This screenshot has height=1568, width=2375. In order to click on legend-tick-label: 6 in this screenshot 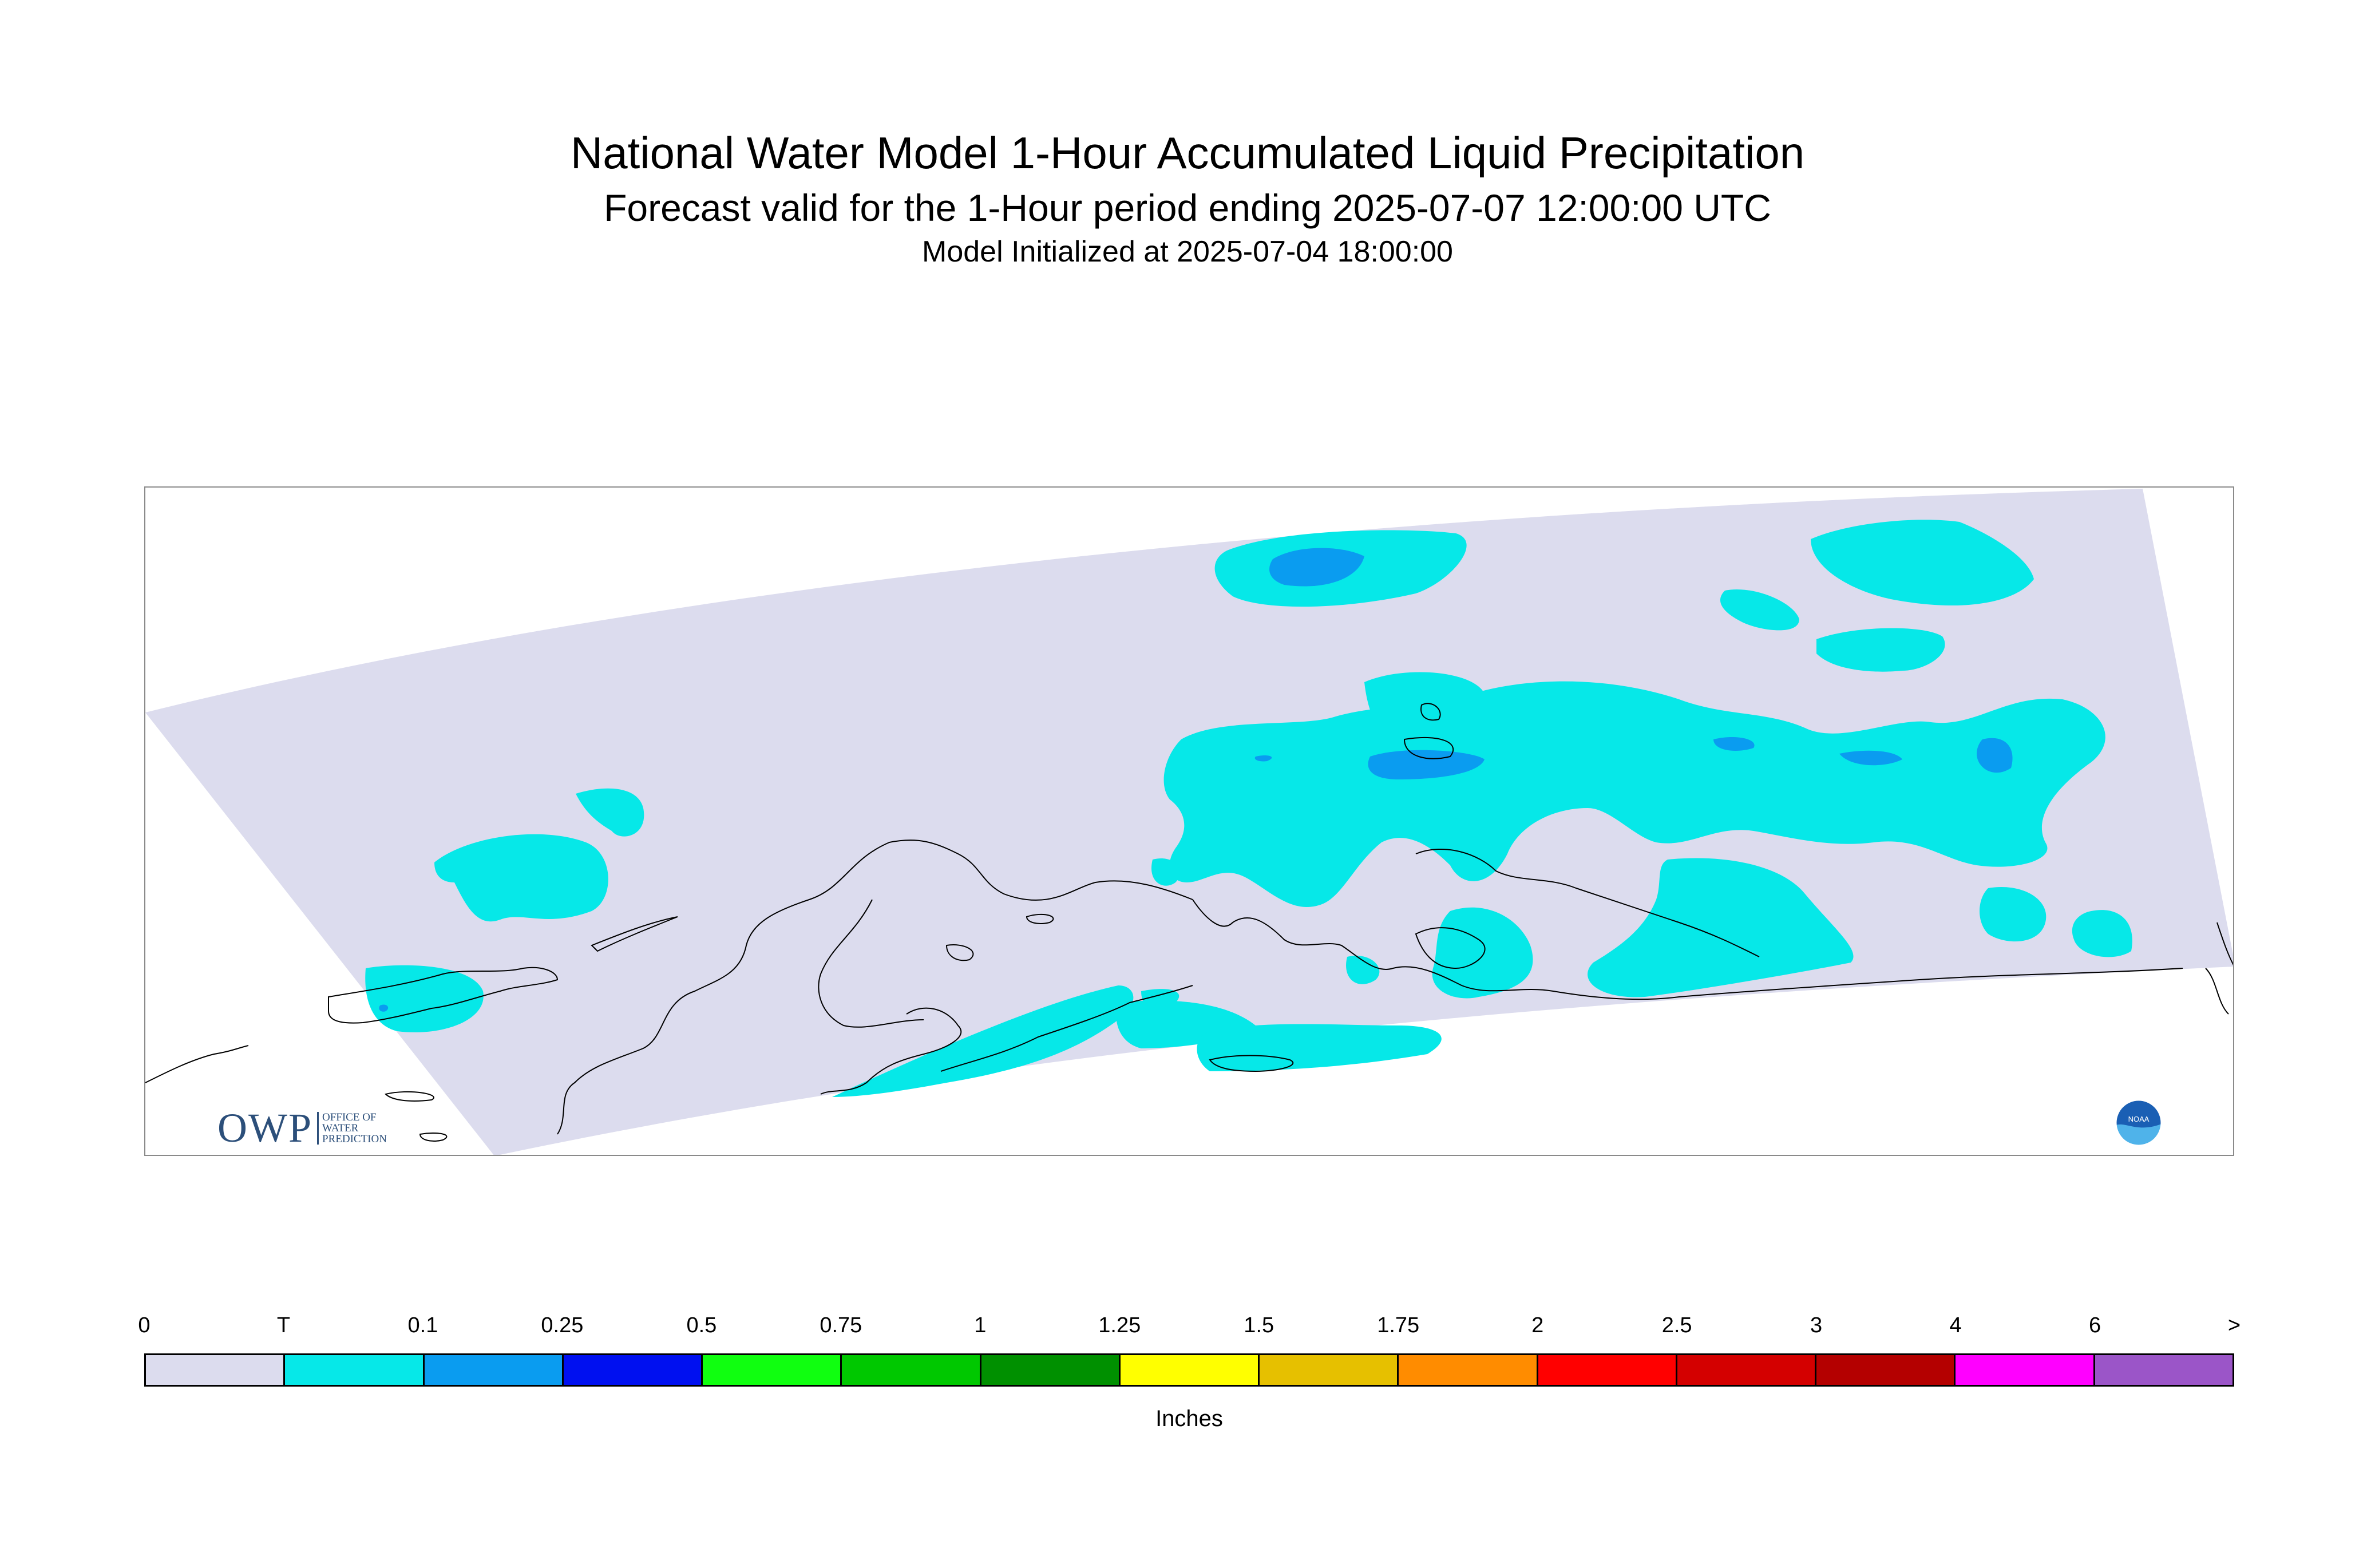, I will do `click(2094, 1325)`.